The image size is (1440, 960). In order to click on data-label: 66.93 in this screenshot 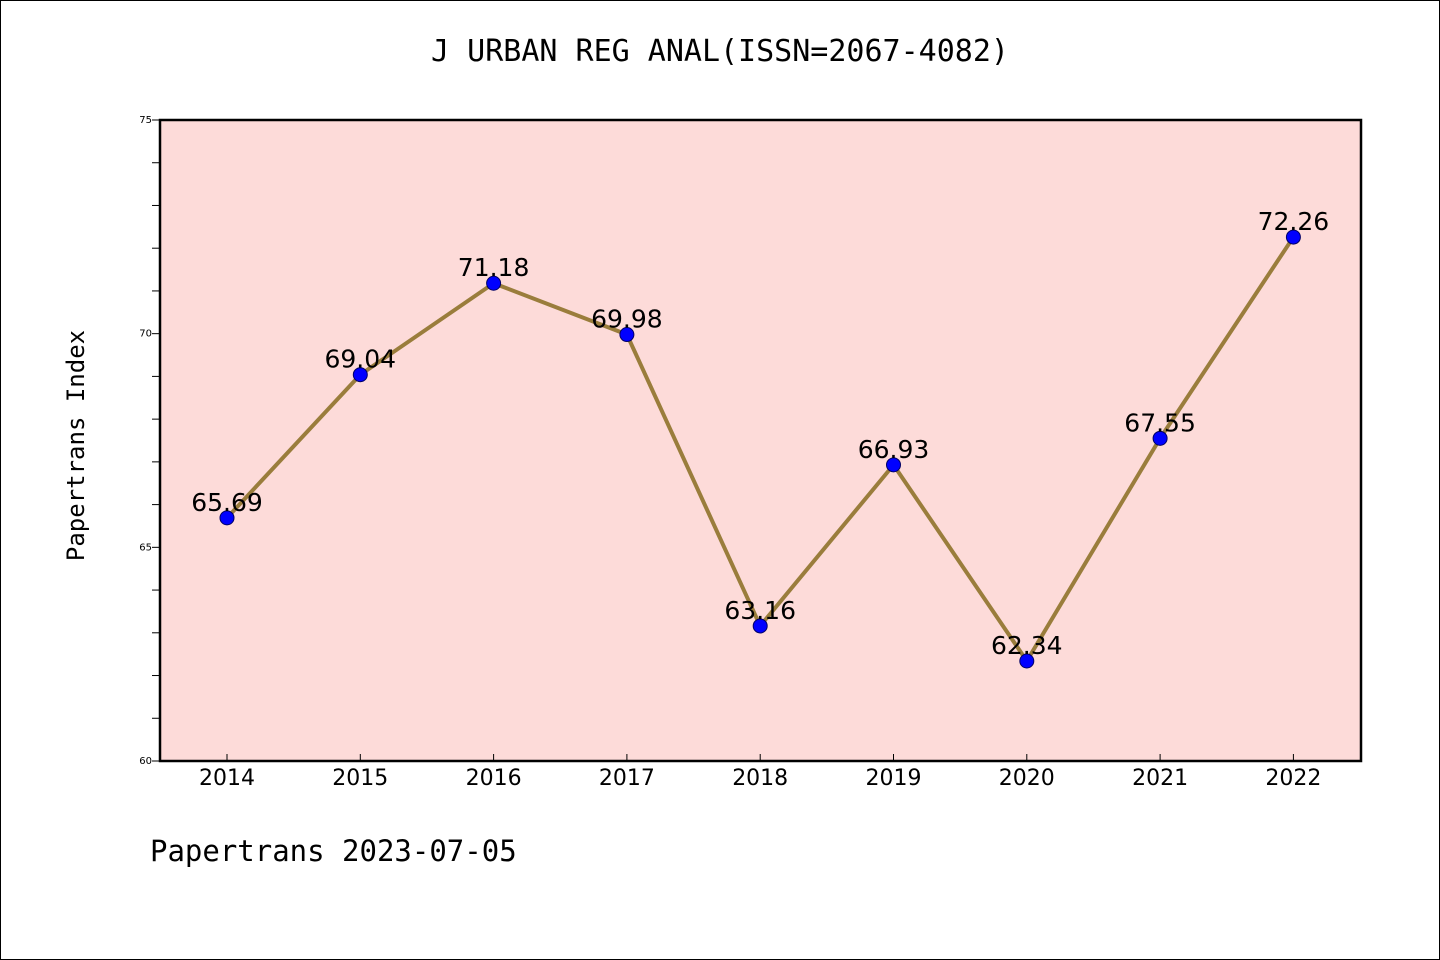, I will do `click(894, 449)`.